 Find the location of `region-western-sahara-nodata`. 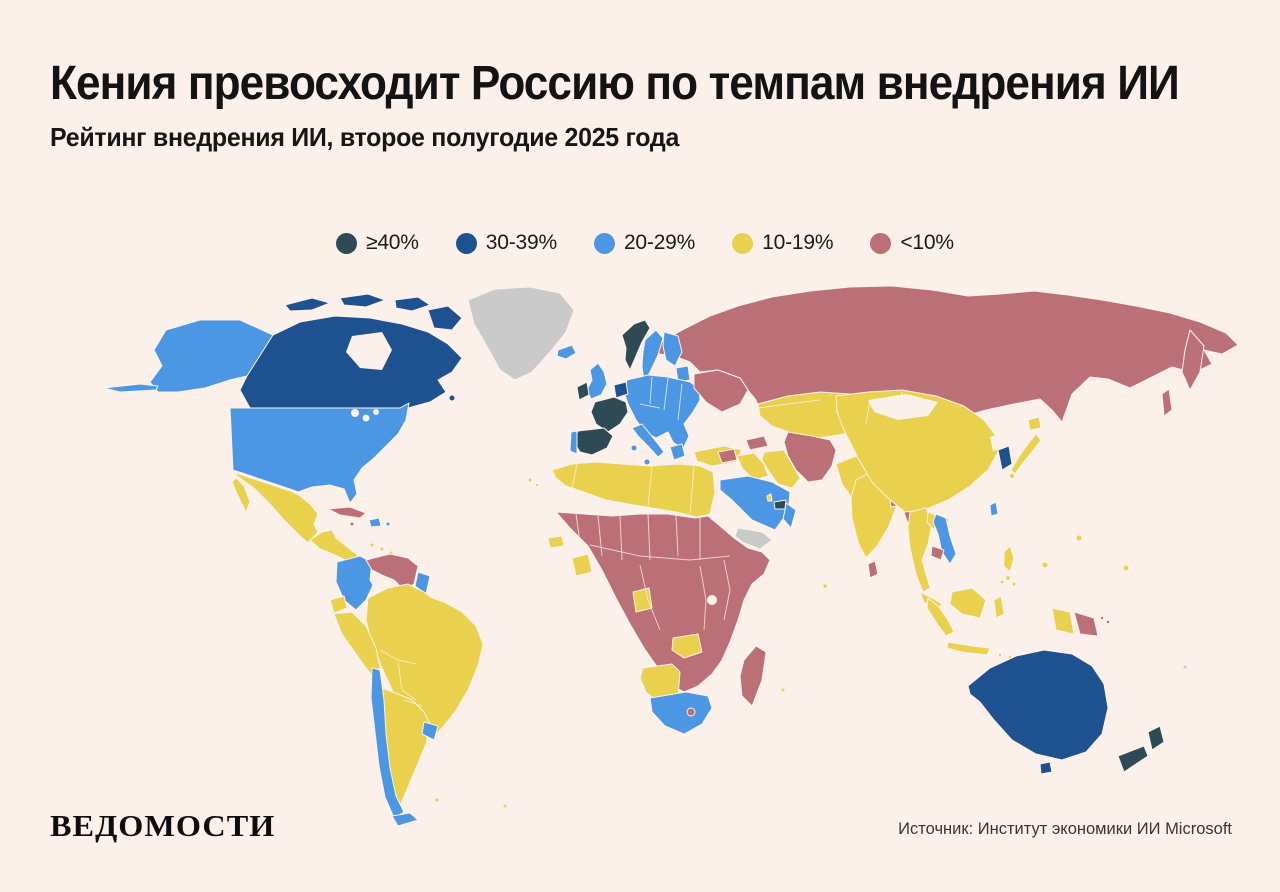

region-western-sahara-nodata is located at coordinates (557, 504).